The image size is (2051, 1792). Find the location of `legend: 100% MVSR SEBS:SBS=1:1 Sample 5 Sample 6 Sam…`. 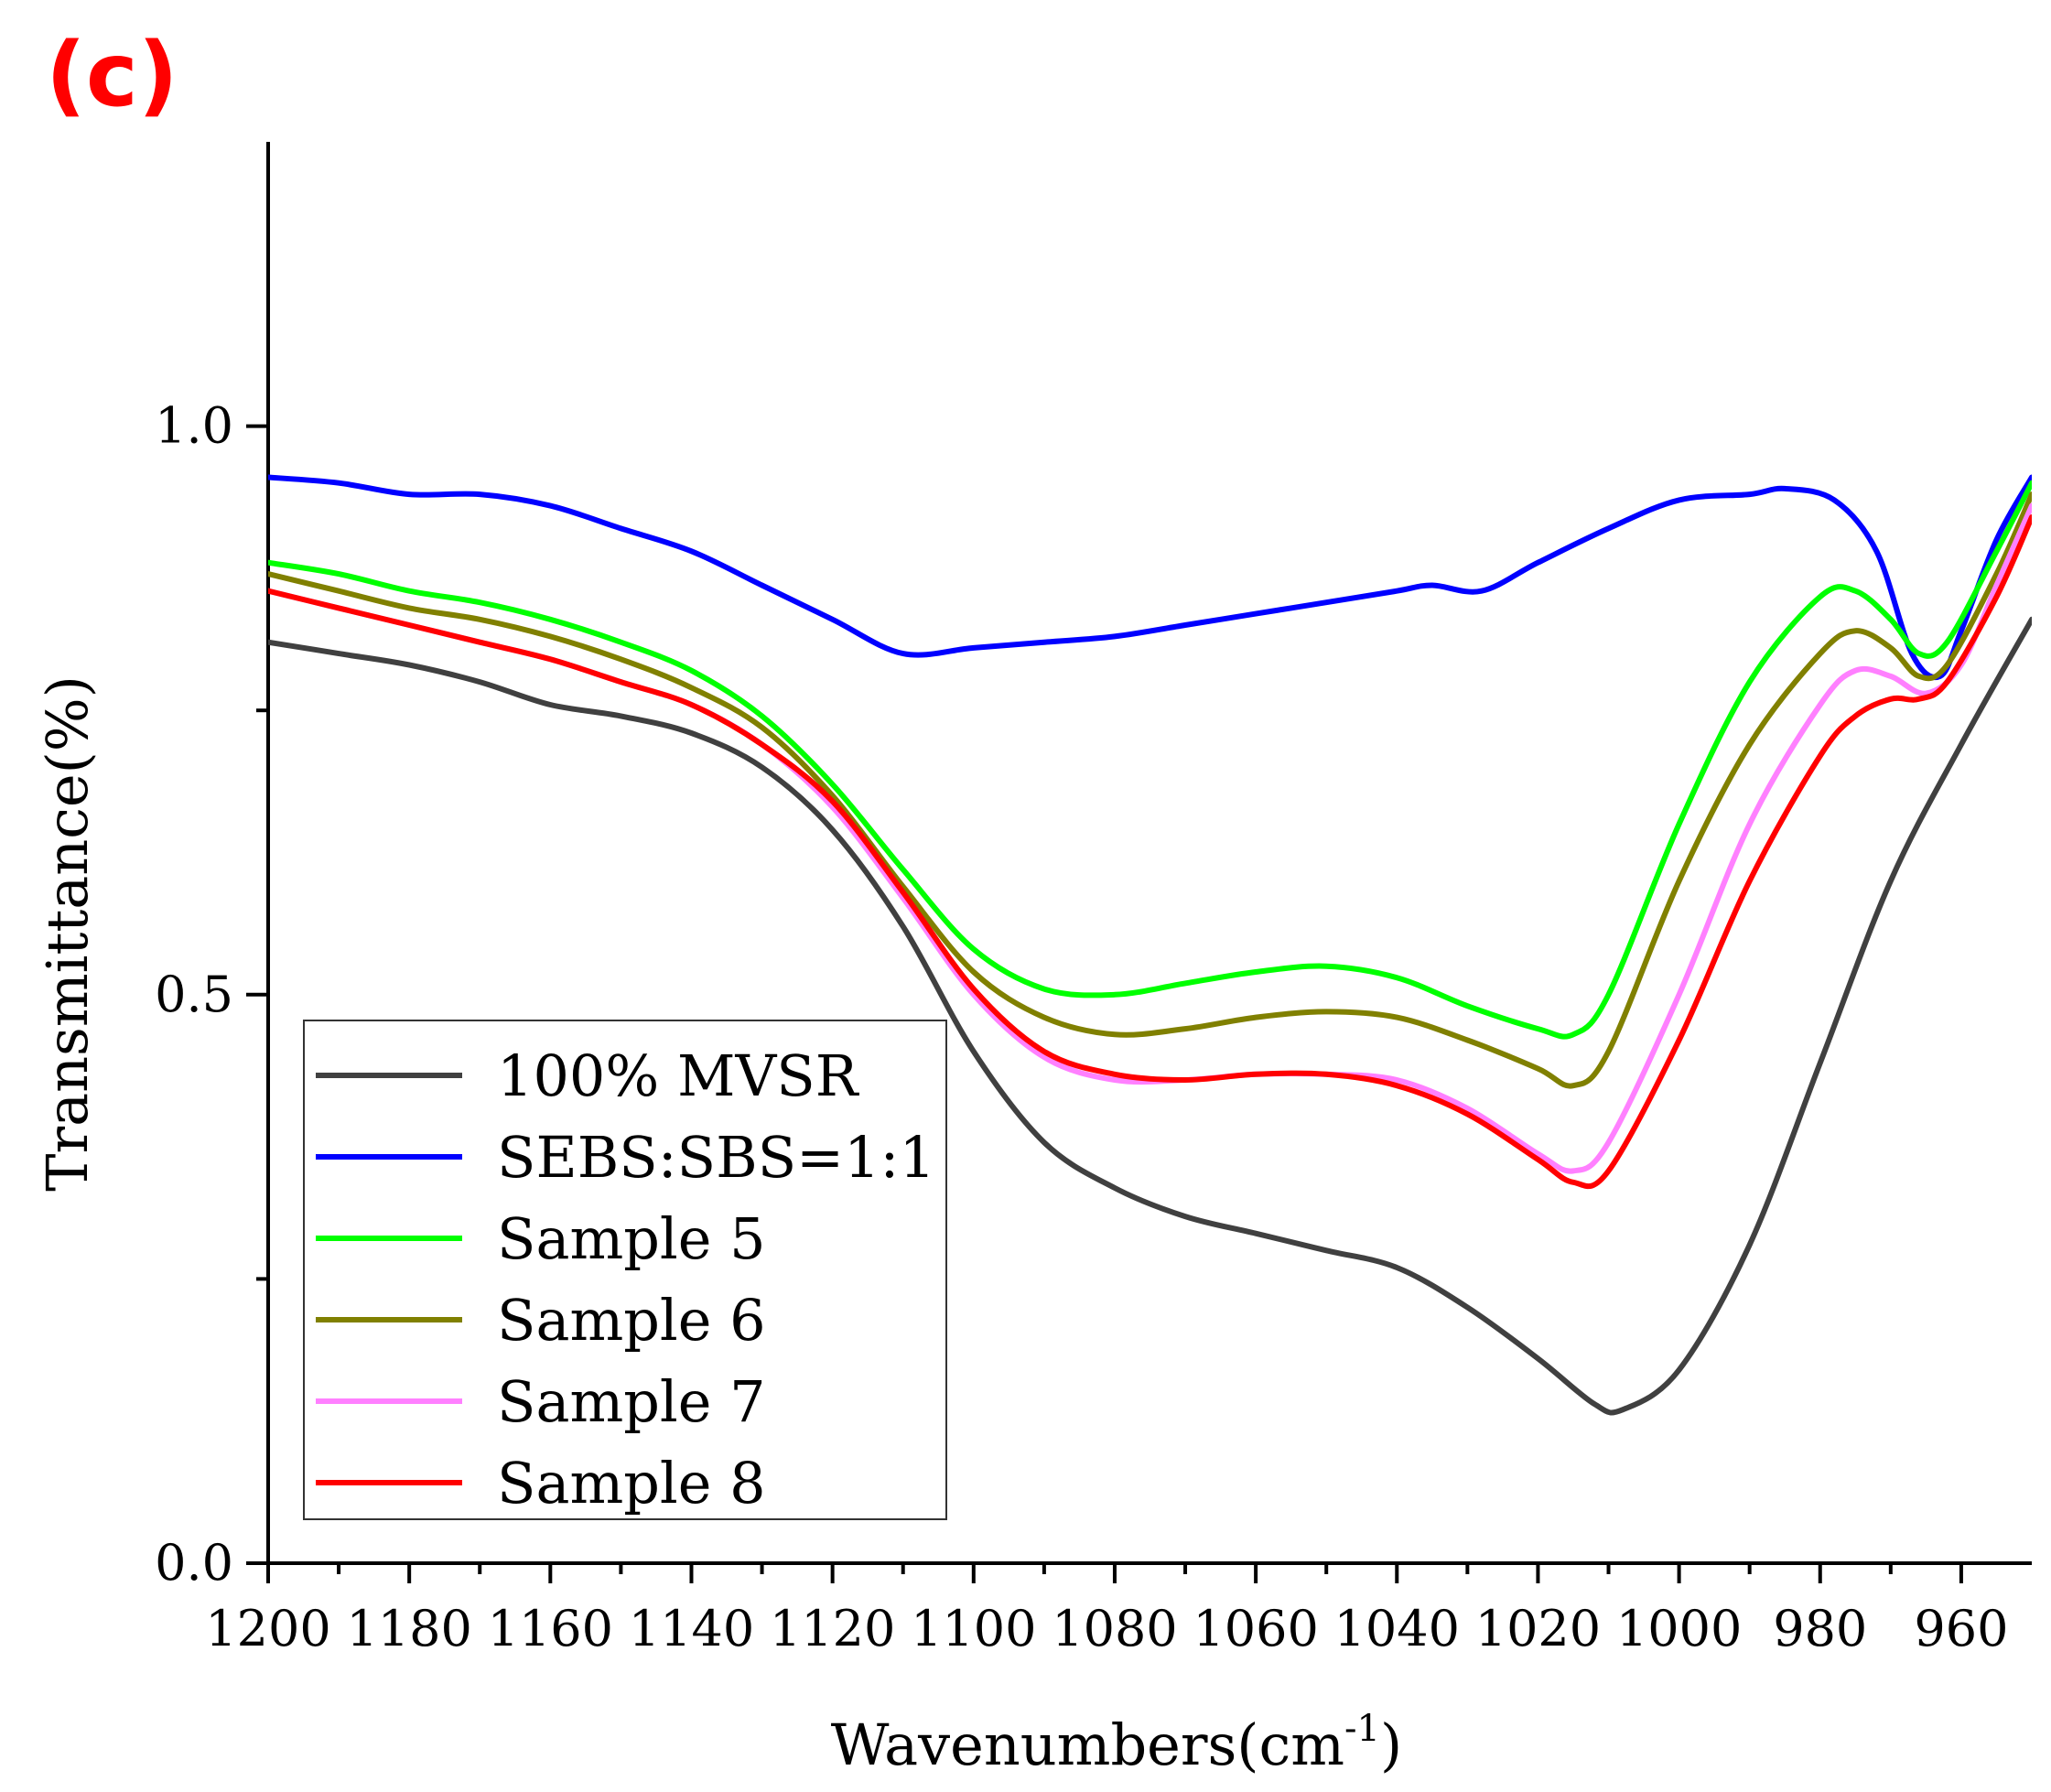

legend: 100% MVSR SEBS:SBS=1:1 Sample 5 Sample 6 Sam… is located at coordinates (625, 1270).